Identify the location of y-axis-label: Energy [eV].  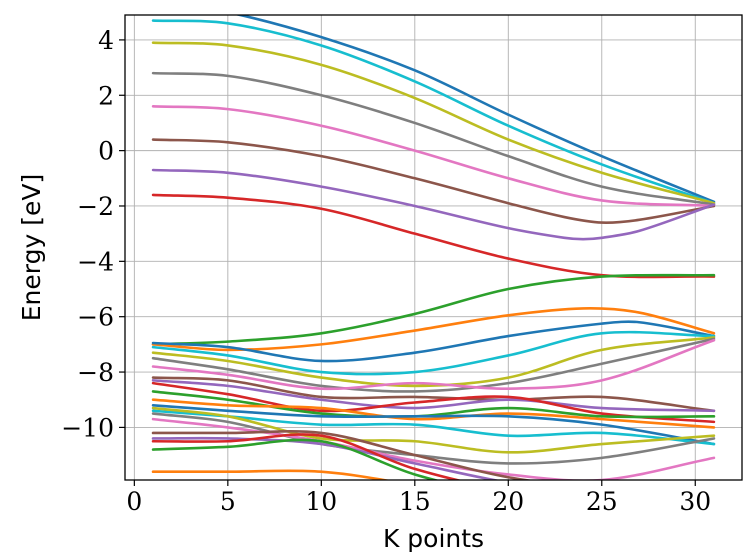
(31, 247).